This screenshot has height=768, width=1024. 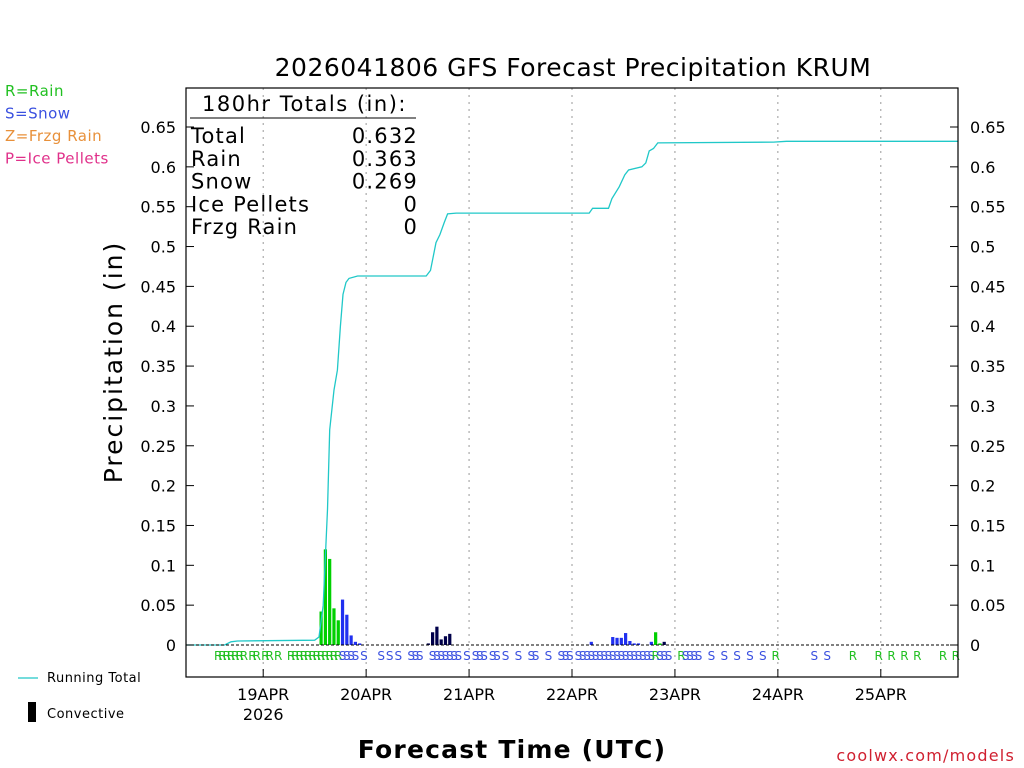 I want to click on x-axis-label: Forecast Time (UTC), so click(x=512, y=749).